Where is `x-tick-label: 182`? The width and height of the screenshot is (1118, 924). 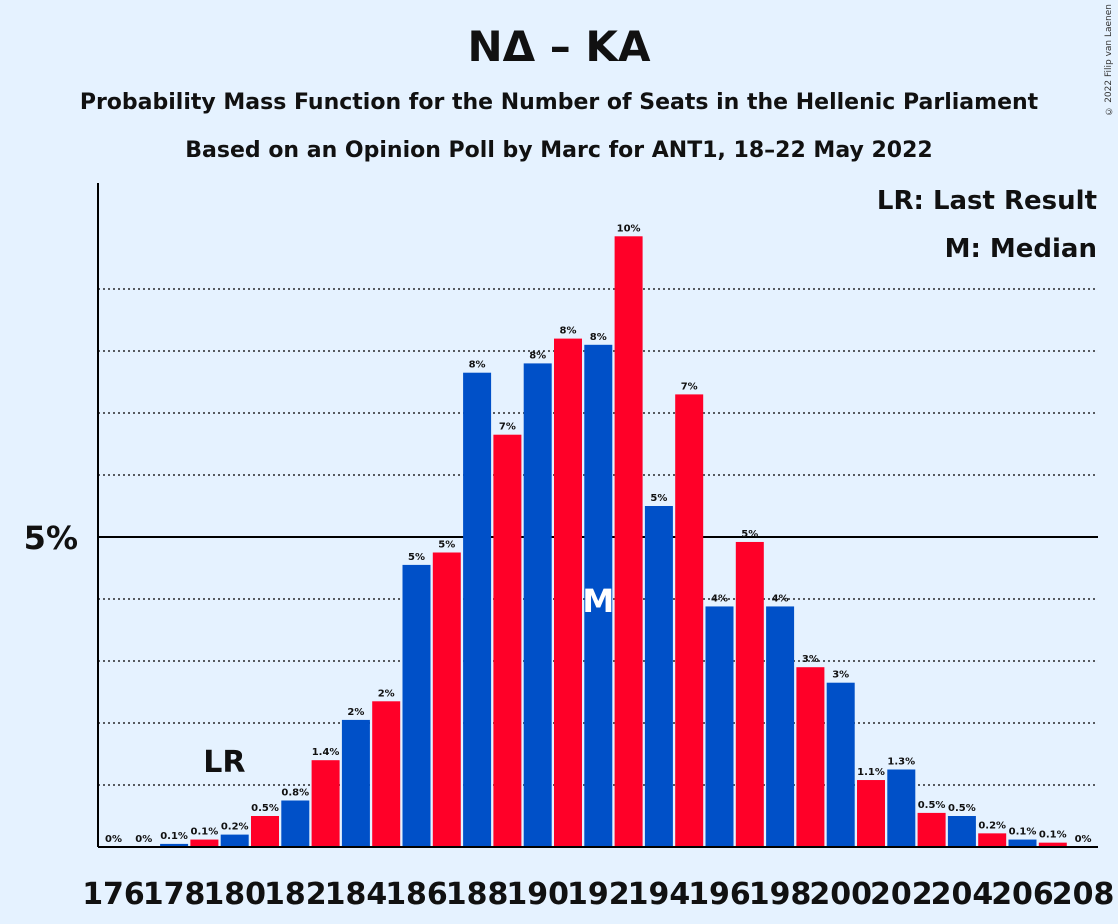 x-tick-label: 182 is located at coordinates (295, 894).